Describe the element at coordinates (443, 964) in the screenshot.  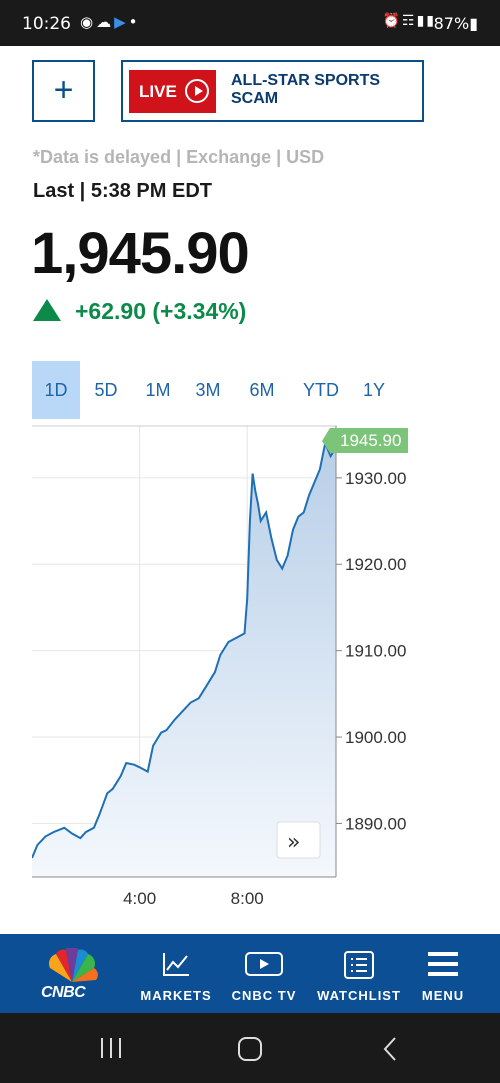
I see `hamburger-icon` at that location.